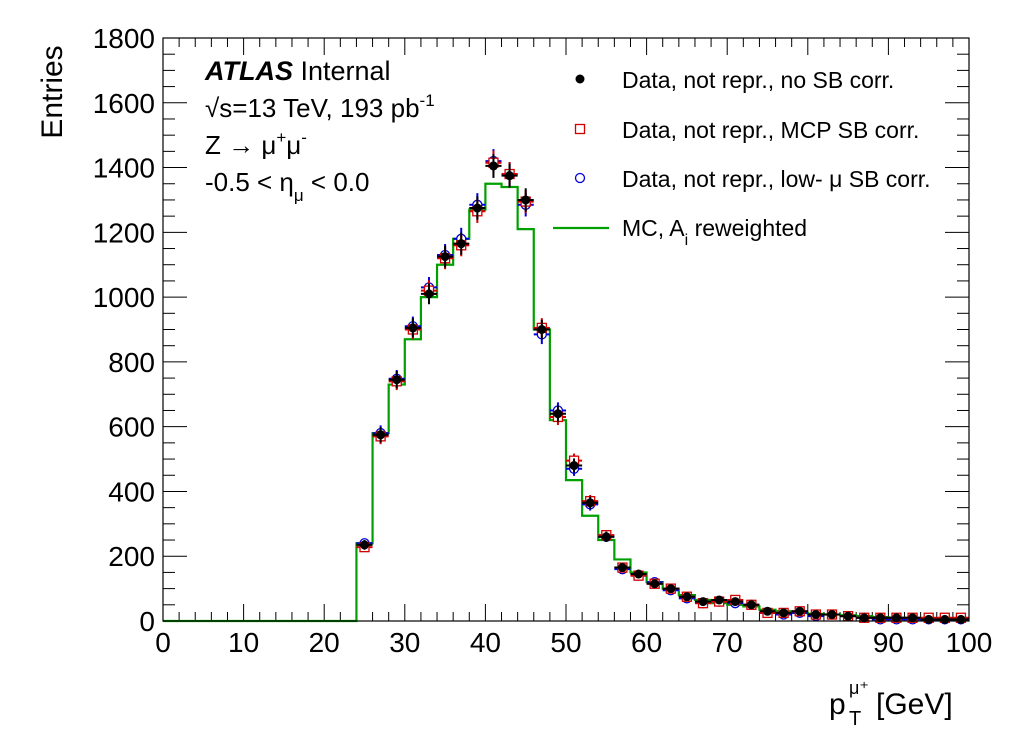 This screenshot has height=740, width=1020. Describe the element at coordinates (427, 100) in the screenshot. I see `energy-sup: -1` at that location.